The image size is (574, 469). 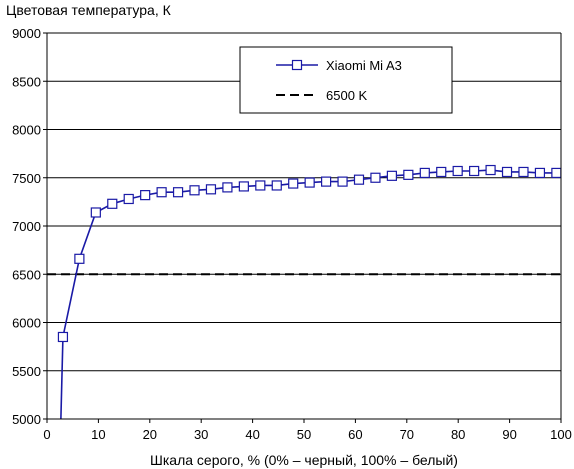 I want to click on x-tick-label-20: 20, so click(x=150, y=434).